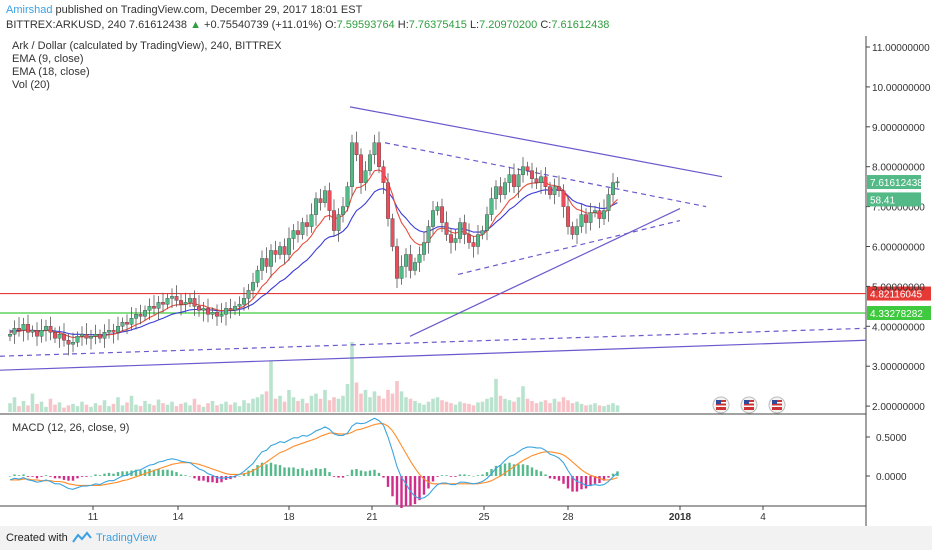  What do you see at coordinates (891, 438) in the screenshot?
I see `macd-tick-label: 0.5000` at bounding box center [891, 438].